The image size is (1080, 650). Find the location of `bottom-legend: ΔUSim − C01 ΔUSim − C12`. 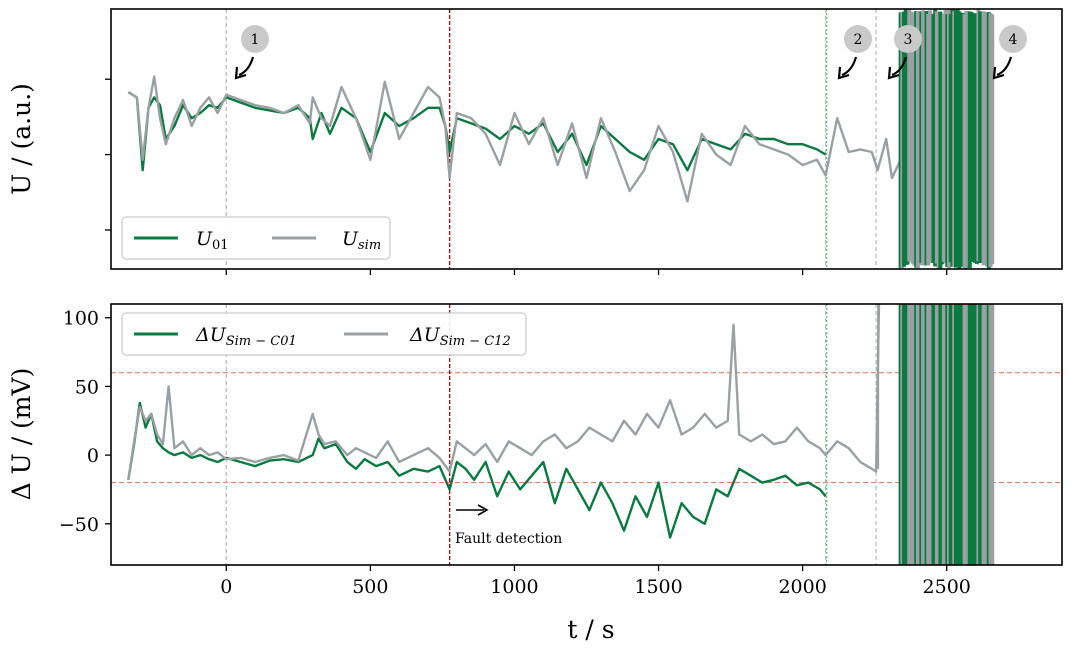

bottom-legend: ΔUSim − C01 ΔUSim − C12 is located at coordinates (324, 334).